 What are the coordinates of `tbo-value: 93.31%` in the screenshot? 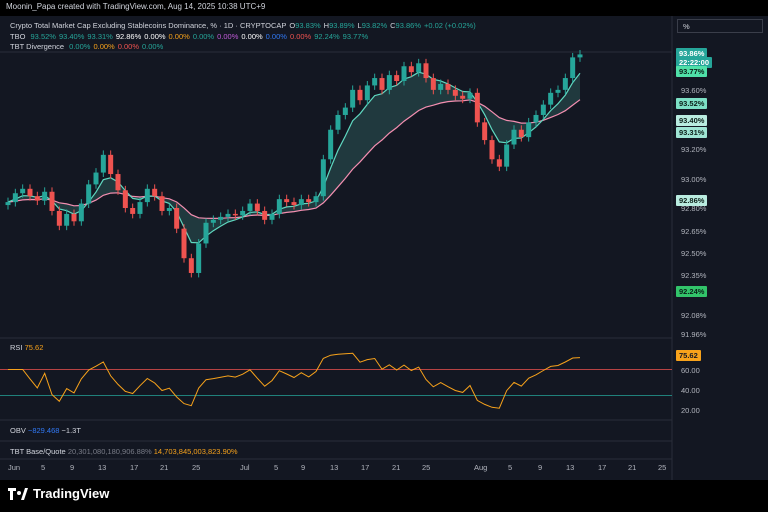 It's located at (100, 36).